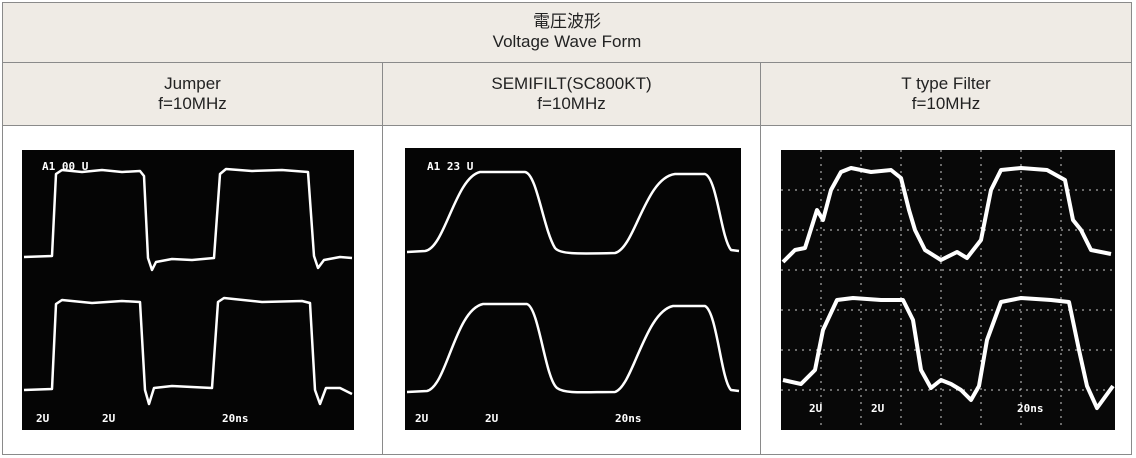  I want to click on column-header: SEMIFILT(SC800KT) f=10MHz, so click(572, 94).